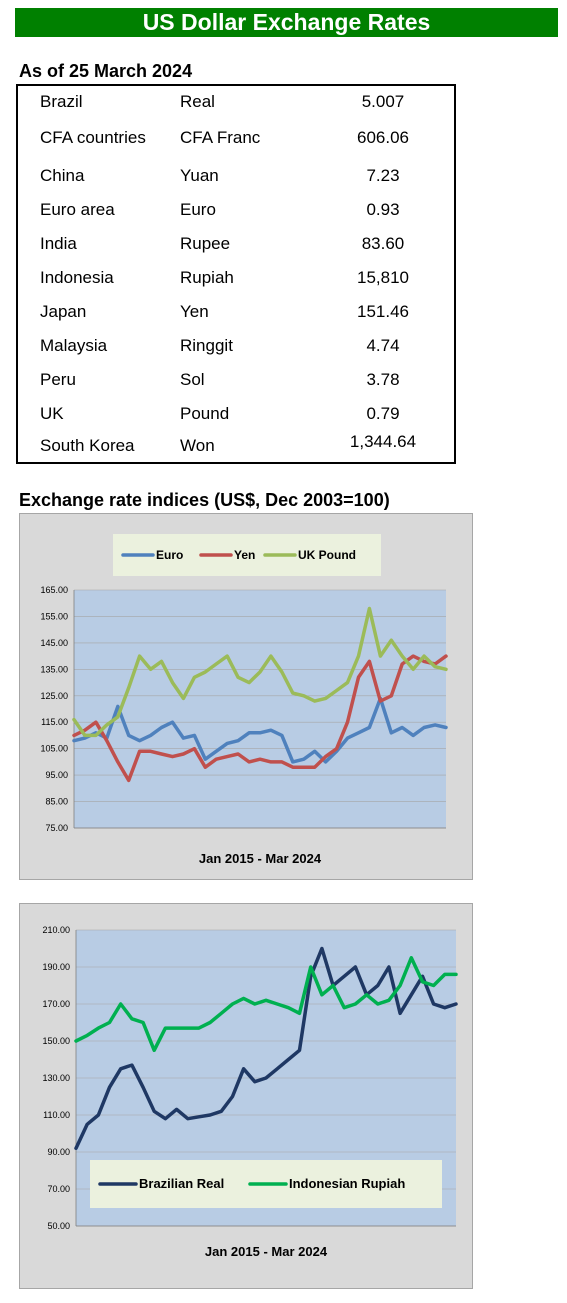  I want to click on legend-label-0: Brazilian Real, so click(181, 1183).